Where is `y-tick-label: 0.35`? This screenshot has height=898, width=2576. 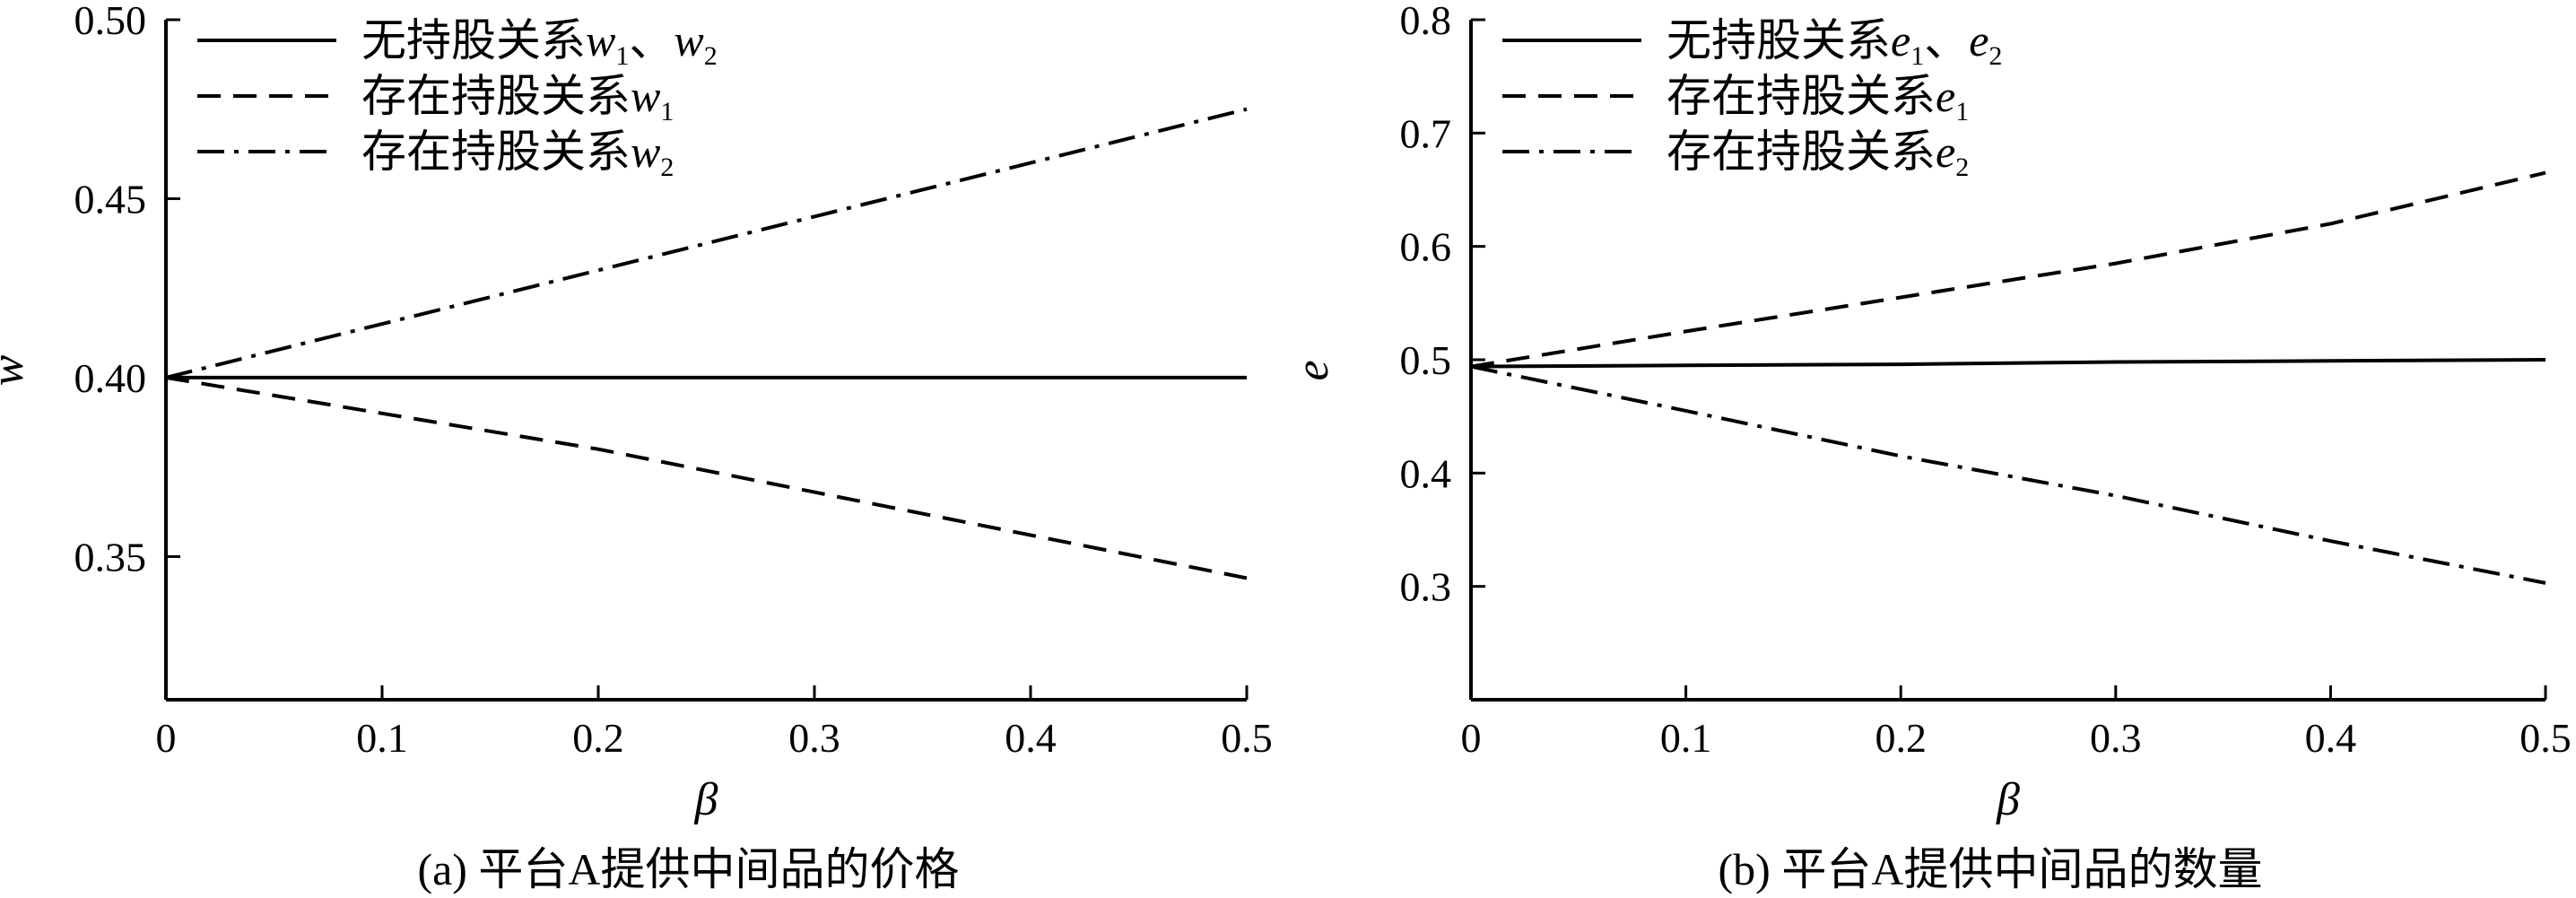 y-tick-label: 0.35 is located at coordinates (110, 557).